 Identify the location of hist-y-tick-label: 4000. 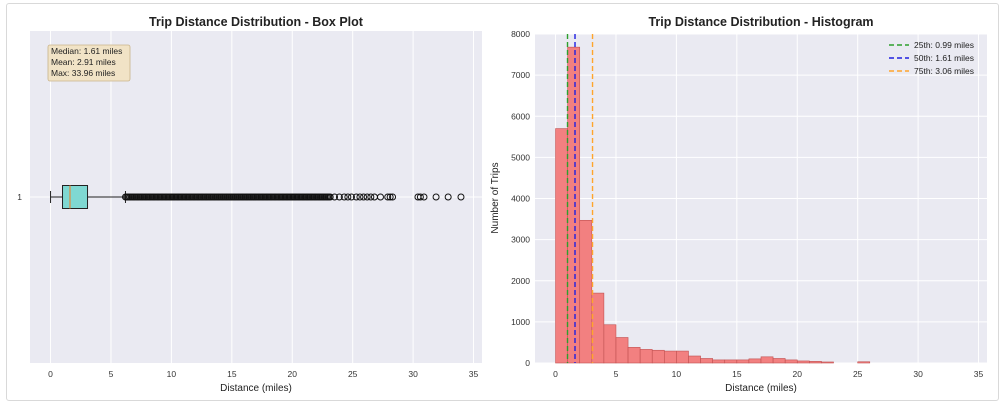
(520, 199).